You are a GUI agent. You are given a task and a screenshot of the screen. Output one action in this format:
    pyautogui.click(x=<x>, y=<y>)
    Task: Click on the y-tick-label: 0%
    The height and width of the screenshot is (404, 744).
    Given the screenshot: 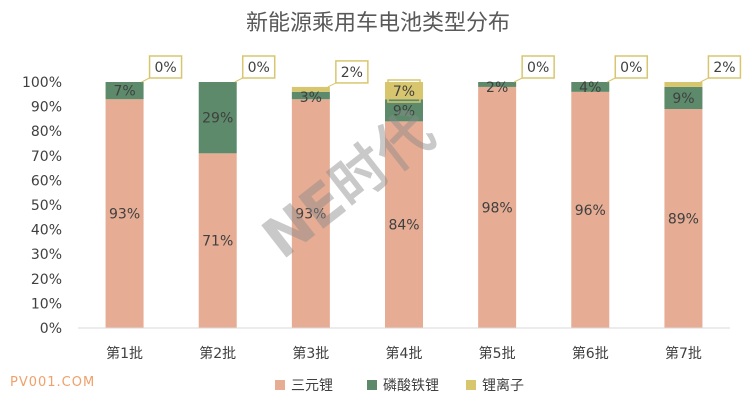 What is the action you would take?
    pyautogui.click(x=51, y=329)
    